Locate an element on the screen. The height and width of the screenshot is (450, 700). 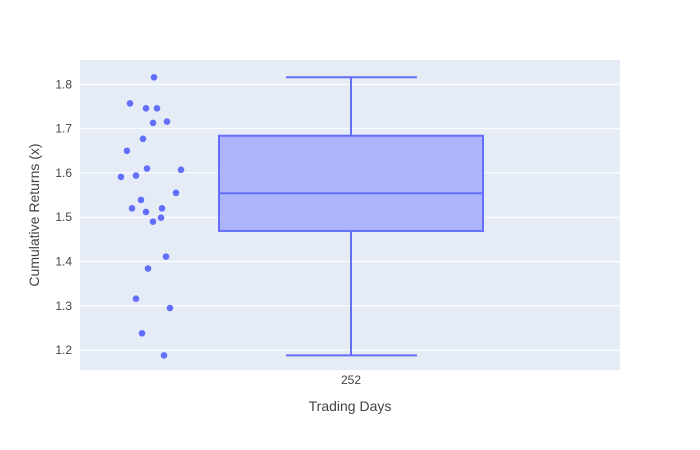
y-tick-labels: 1.2 1.3 1.4 1.5 1.6 1.7 1.8 is located at coordinates (63, 217).